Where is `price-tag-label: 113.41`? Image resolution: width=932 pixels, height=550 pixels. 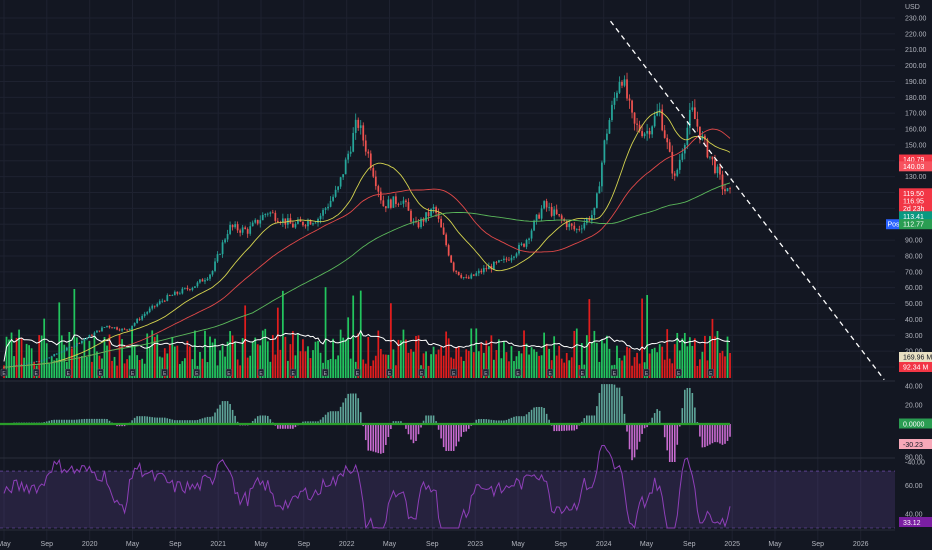 price-tag-label: 113.41 is located at coordinates (913, 217).